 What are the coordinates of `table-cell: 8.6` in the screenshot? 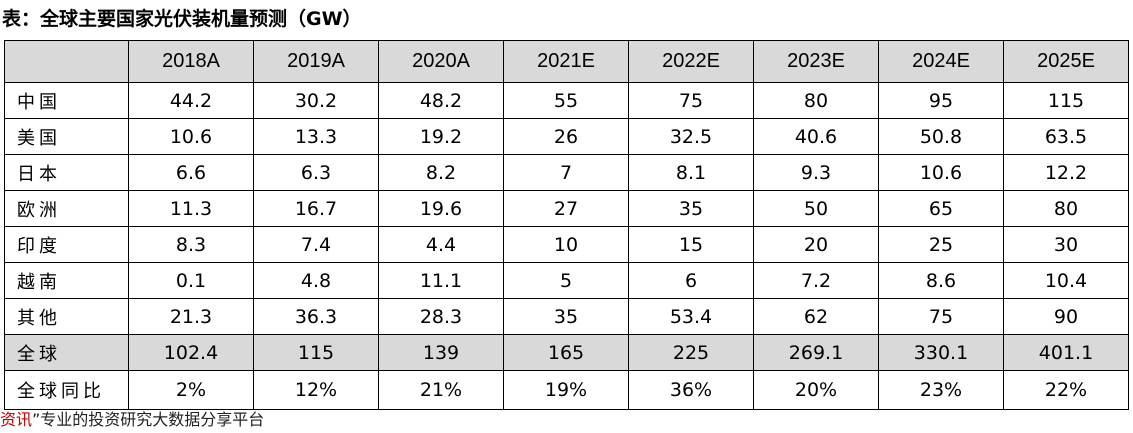 It's located at (941, 280).